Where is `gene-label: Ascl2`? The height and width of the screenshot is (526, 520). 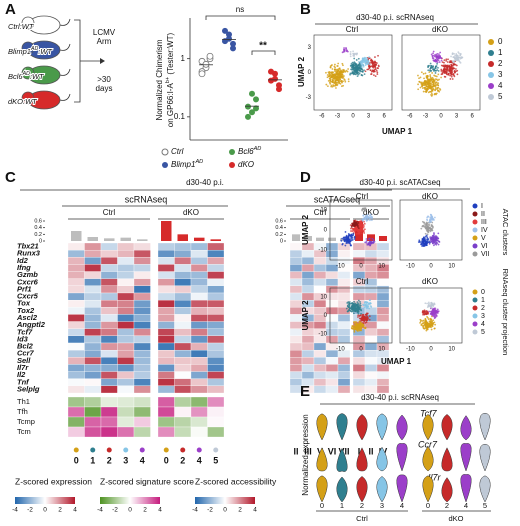 gene-label: Ascl2 is located at coordinates (27, 317).